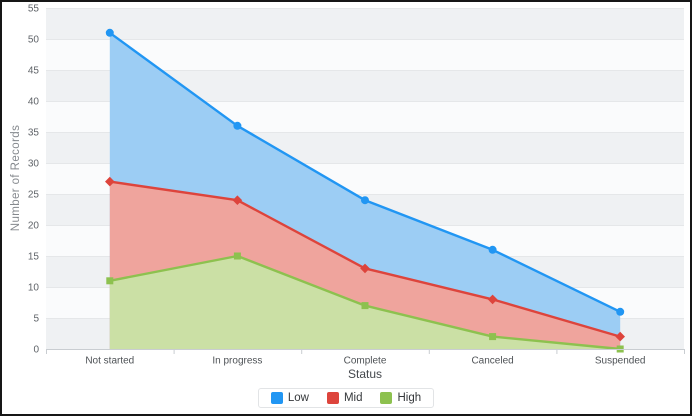 The image size is (692, 416). What do you see at coordinates (298, 398) in the screenshot?
I see `legend-label: Low` at bounding box center [298, 398].